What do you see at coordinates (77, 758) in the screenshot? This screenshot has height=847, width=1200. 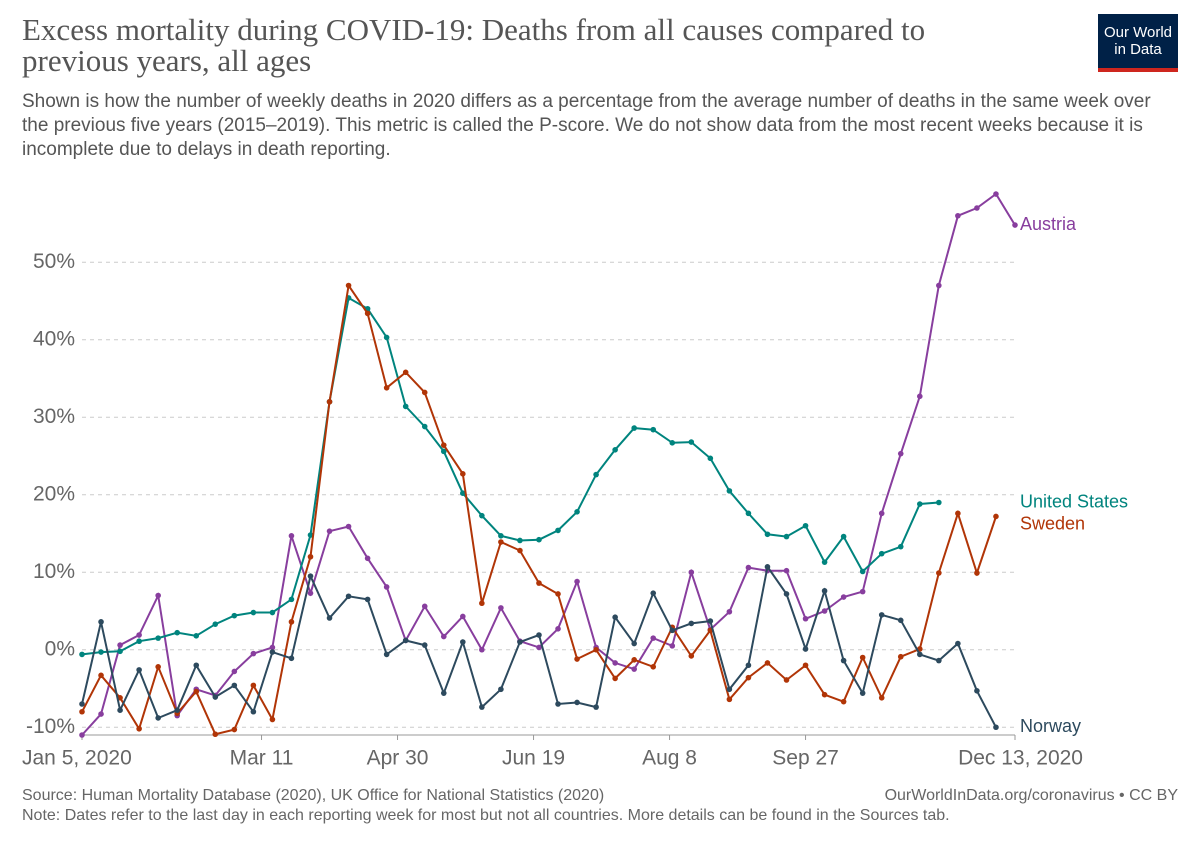 I see `x-tick-label: Jan 5, 2020` at bounding box center [77, 758].